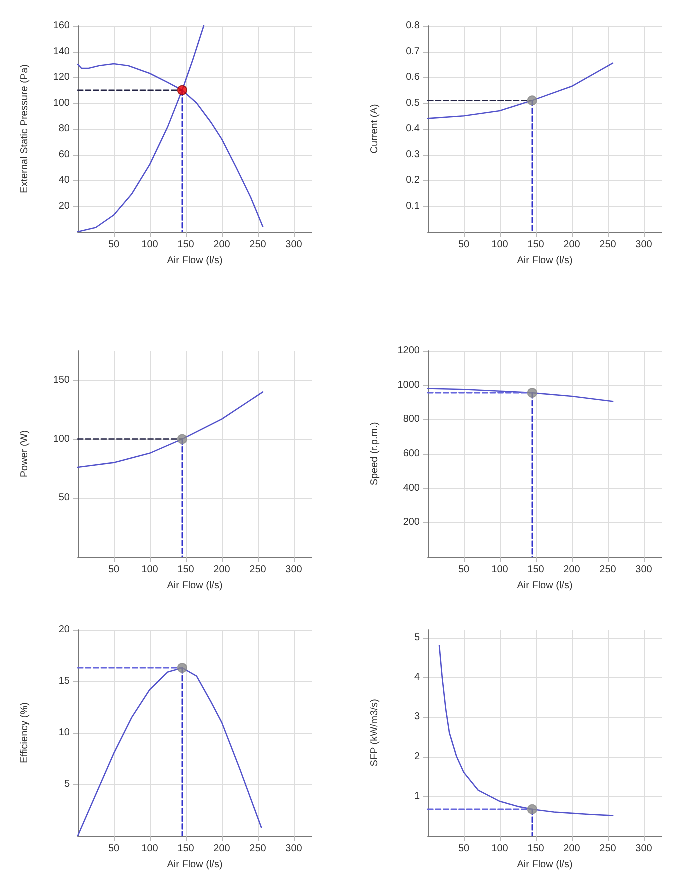 The image size is (679, 883). Describe the element at coordinates (64, 154) in the screenshot. I see `y-tick-label: 60` at that location.